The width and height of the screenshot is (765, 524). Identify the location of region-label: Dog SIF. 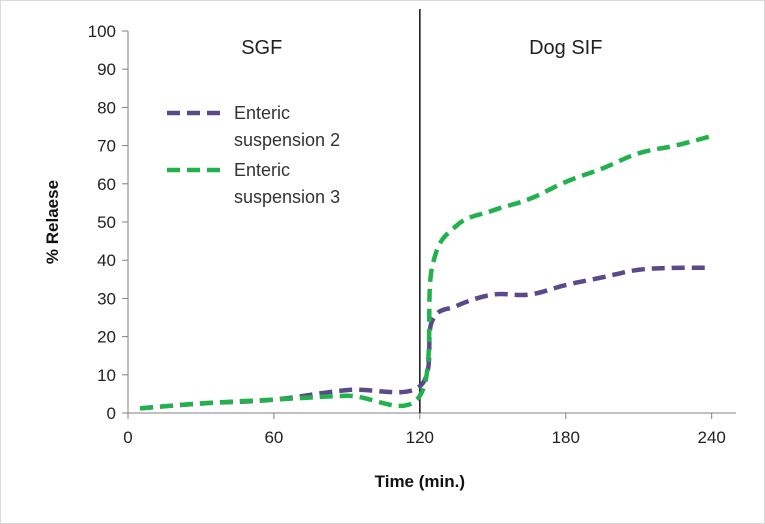
(565, 48).